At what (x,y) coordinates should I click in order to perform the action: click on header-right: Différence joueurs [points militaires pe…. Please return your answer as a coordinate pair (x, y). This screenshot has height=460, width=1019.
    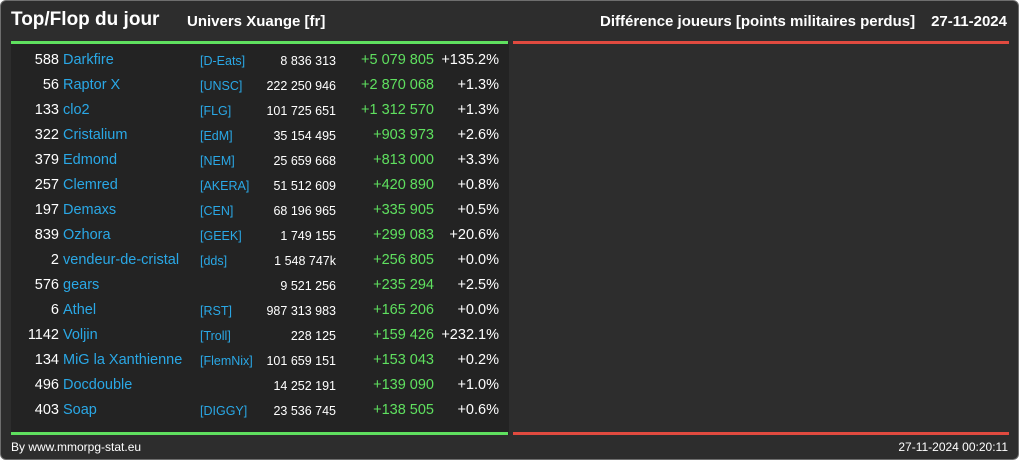
    Looking at the image, I should click on (803, 21).